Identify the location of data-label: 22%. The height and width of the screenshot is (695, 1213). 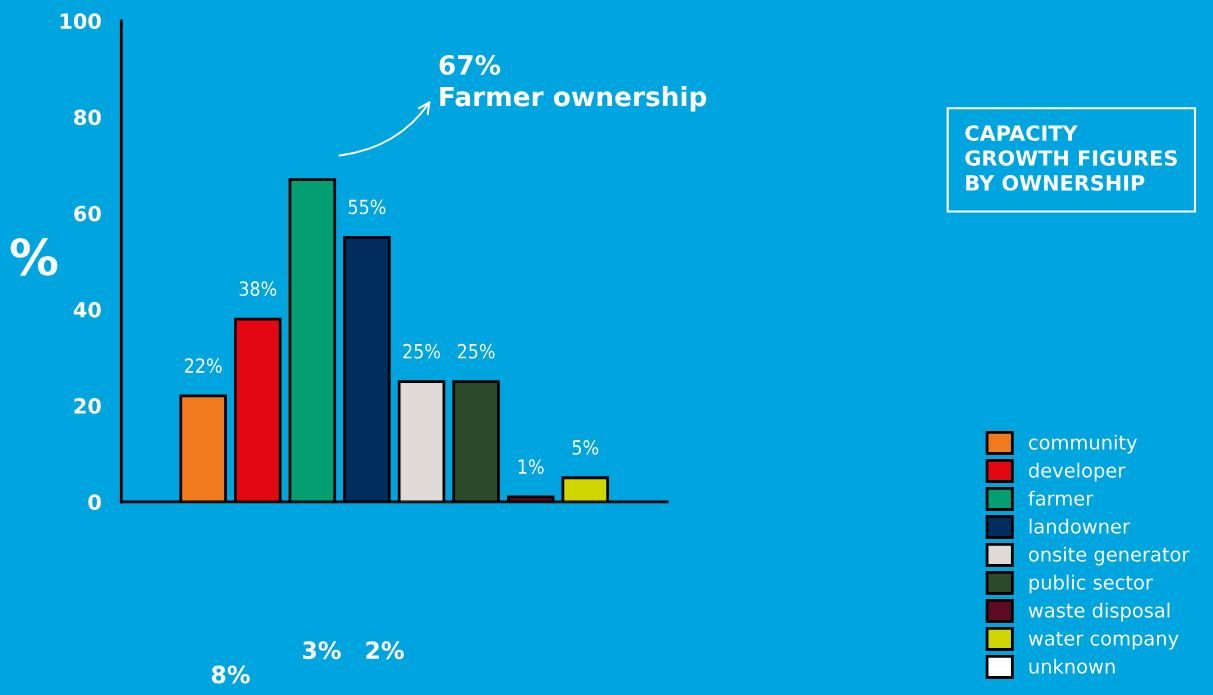
(203, 365).